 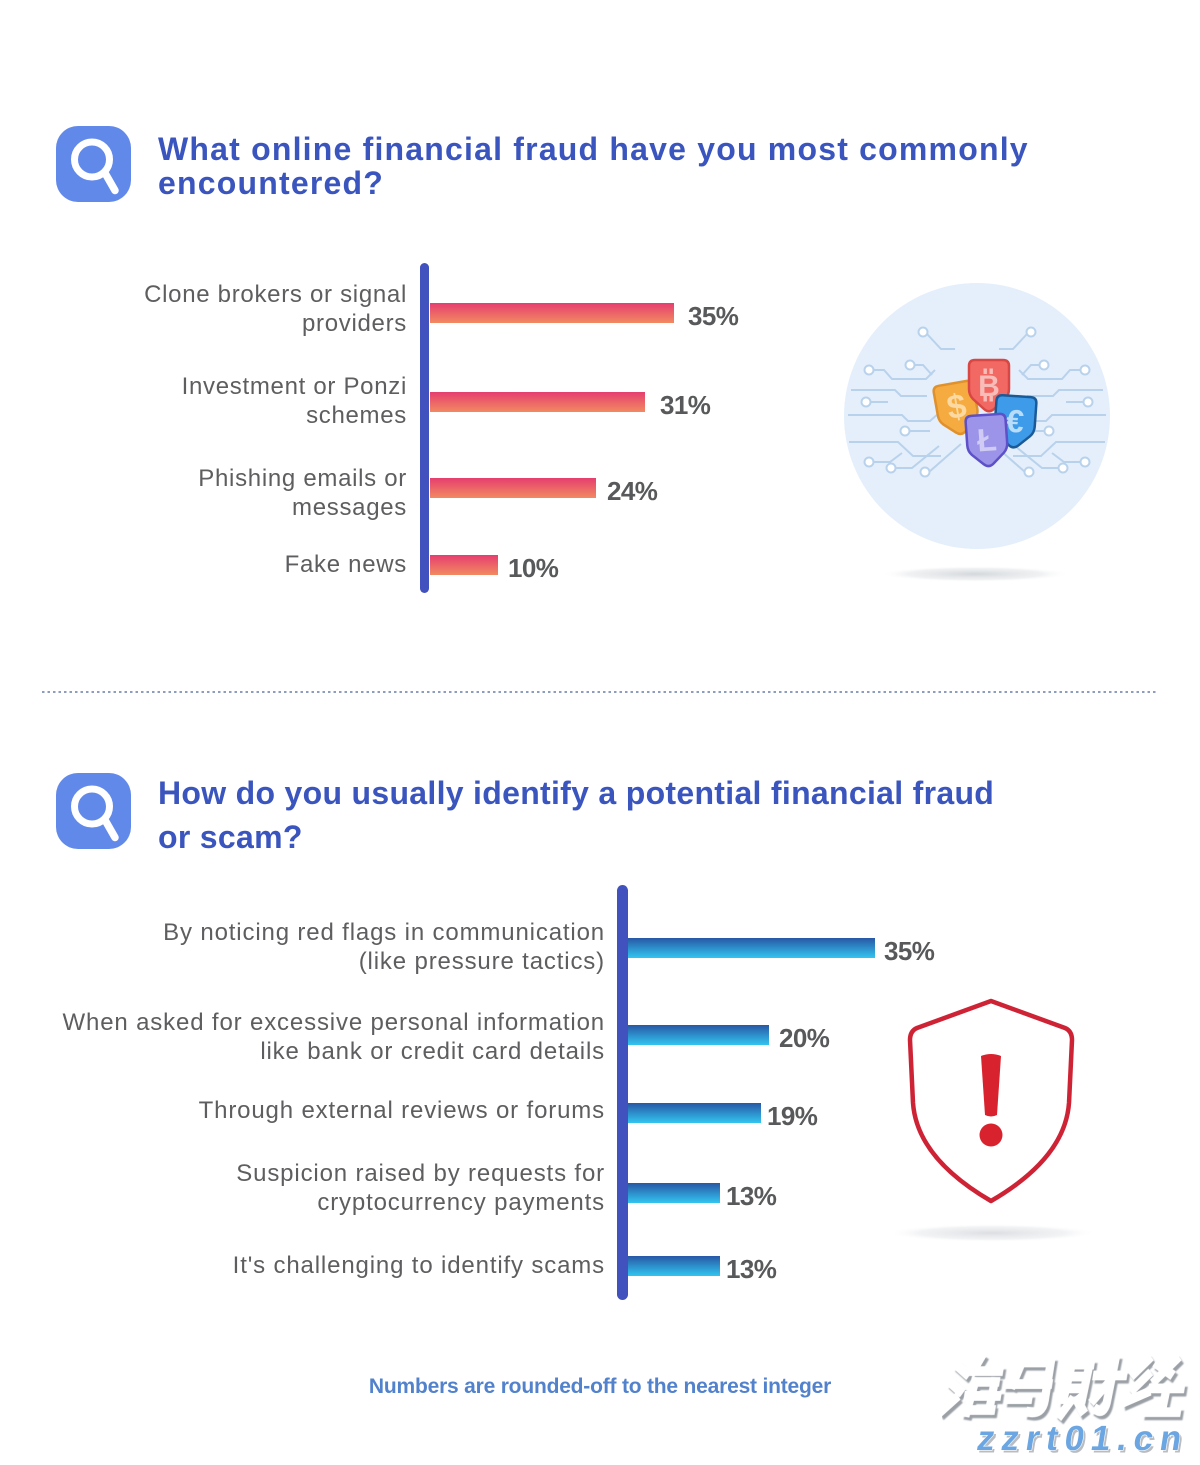 What do you see at coordinates (989, 386) in the screenshot?
I see `svg-text: B` at bounding box center [989, 386].